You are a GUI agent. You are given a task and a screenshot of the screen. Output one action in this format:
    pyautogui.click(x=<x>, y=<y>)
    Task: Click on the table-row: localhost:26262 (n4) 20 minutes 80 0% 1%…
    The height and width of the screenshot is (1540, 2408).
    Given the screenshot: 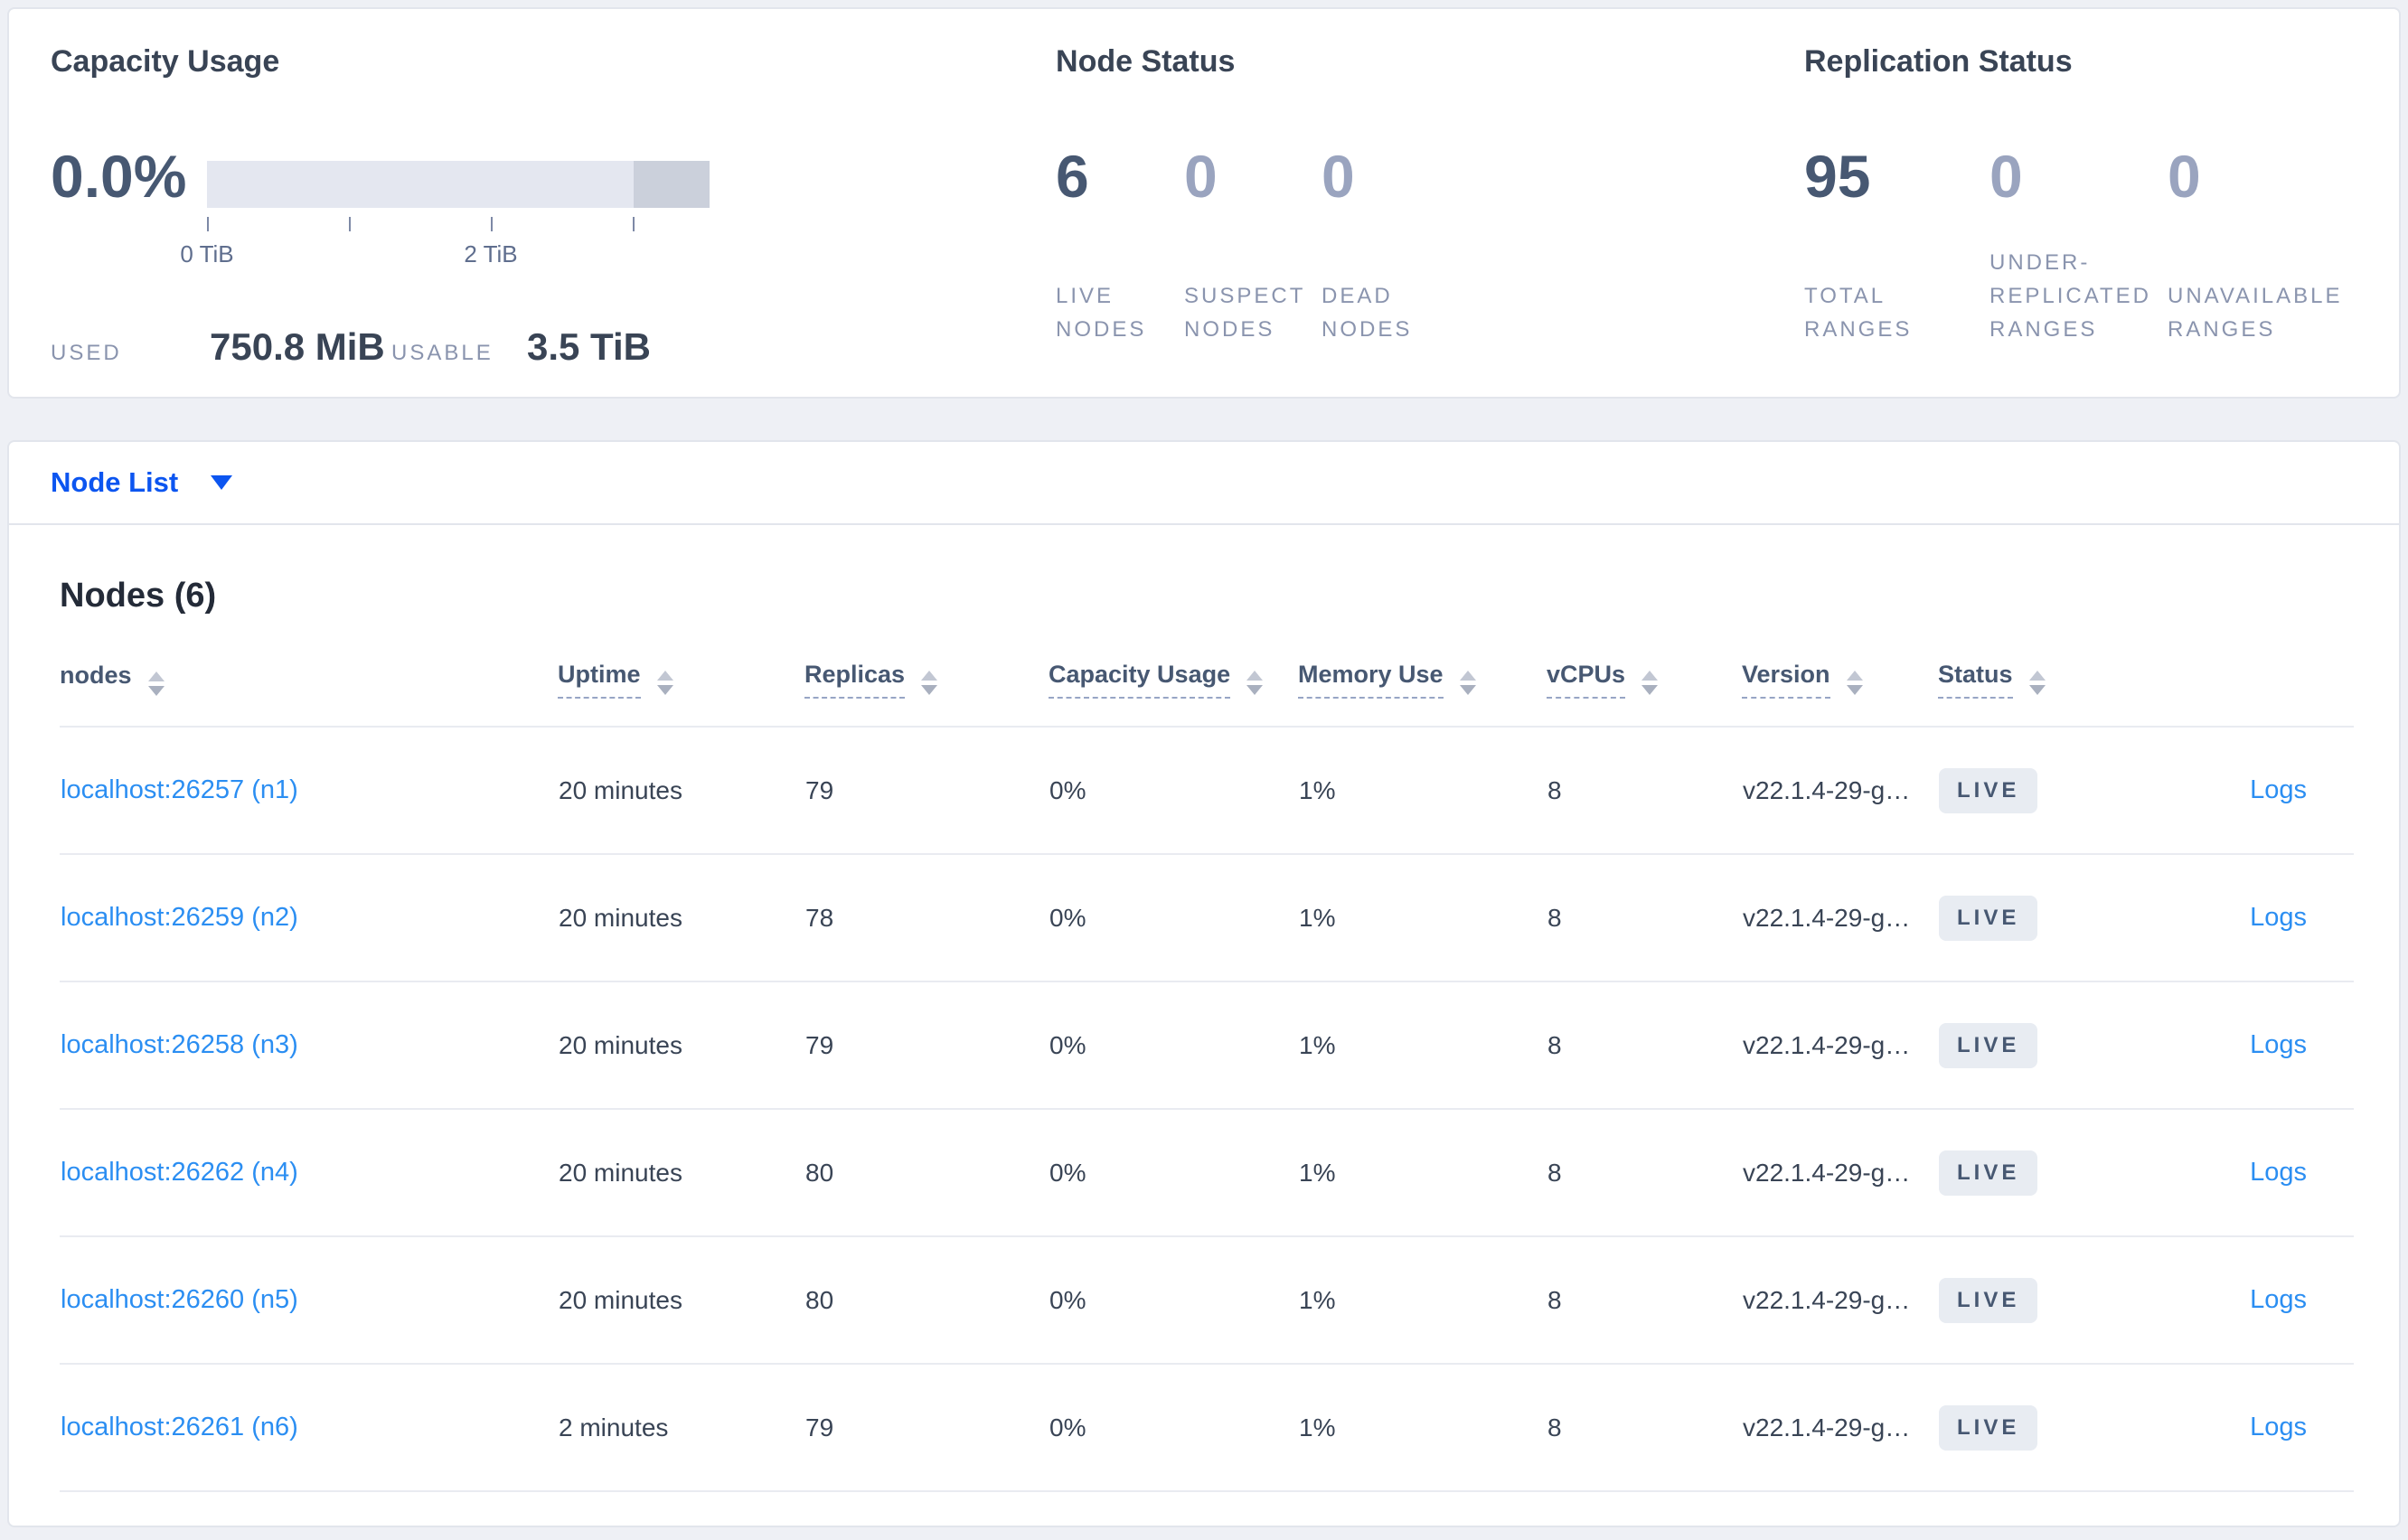 What is the action you would take?
    pyautogui.click(x=1207, y=1173)
    